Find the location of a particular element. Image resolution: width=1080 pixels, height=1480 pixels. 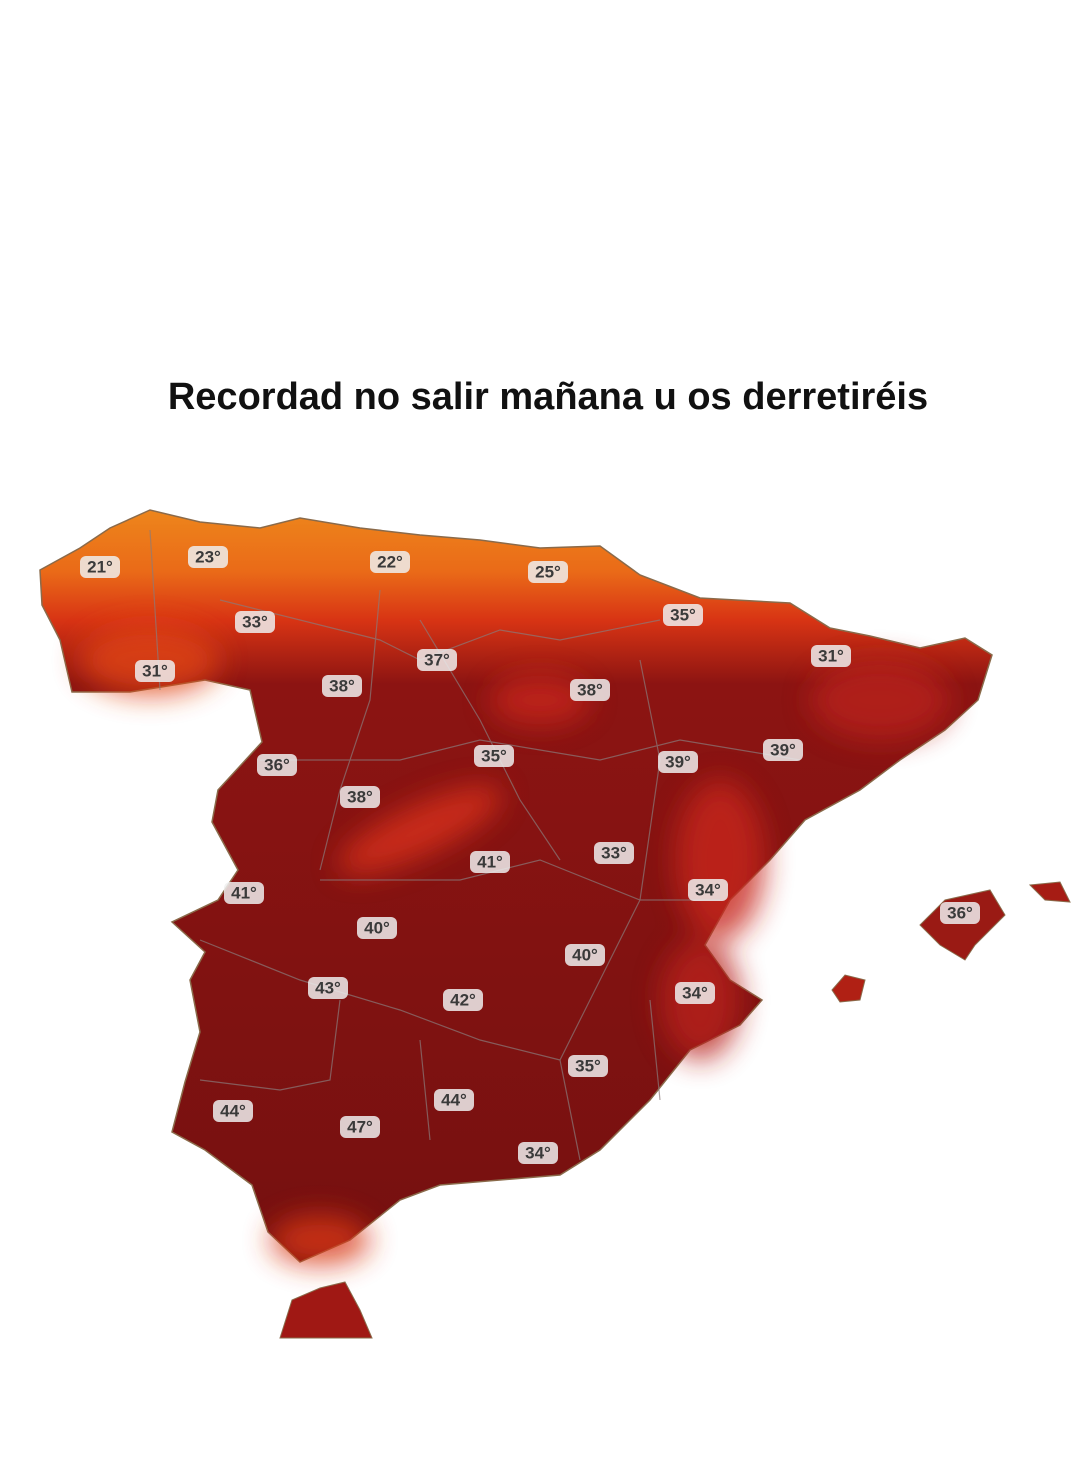

temp-label: 42° is located at coordinates (463, 1000).